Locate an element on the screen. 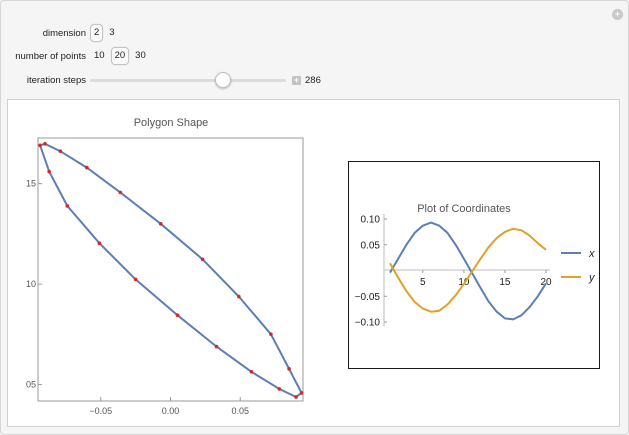  dimension-selector: 2 3 is located at coordinates (105, 33).